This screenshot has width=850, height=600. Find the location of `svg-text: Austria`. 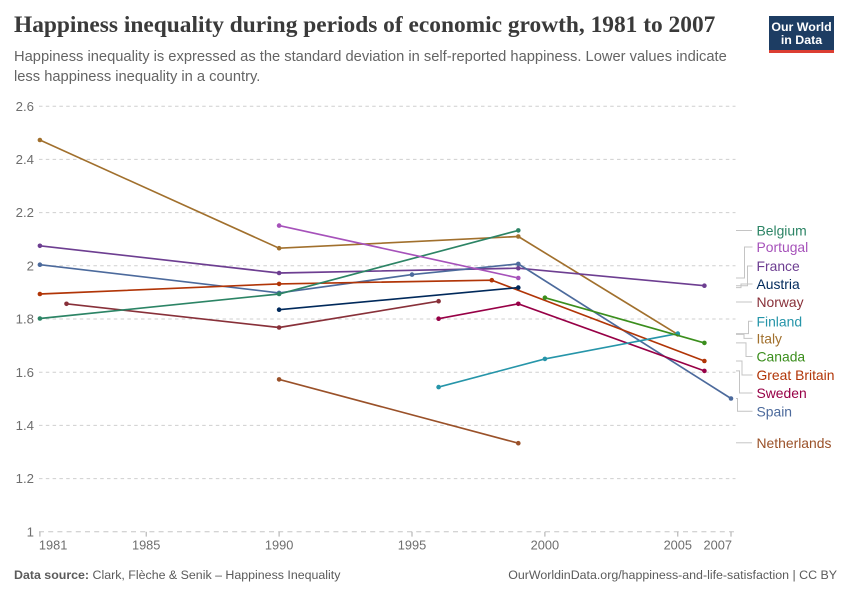

svg-text: Austria is located at coordinates (779, 284).